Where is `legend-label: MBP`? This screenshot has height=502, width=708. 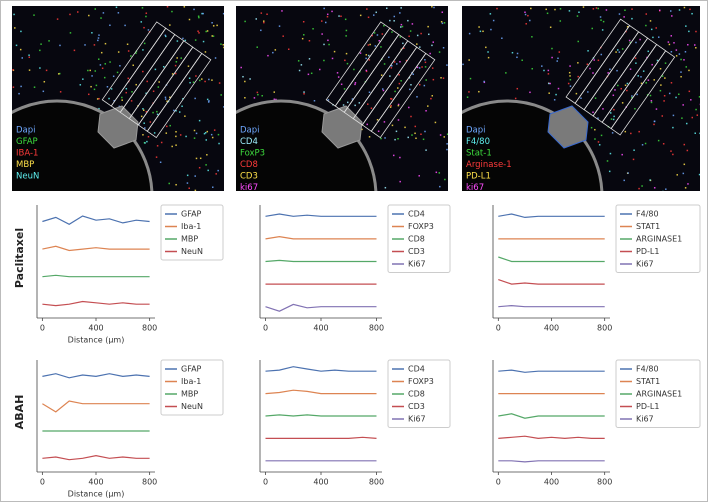 legend-label: MBP is located at coordinates (189, 239).